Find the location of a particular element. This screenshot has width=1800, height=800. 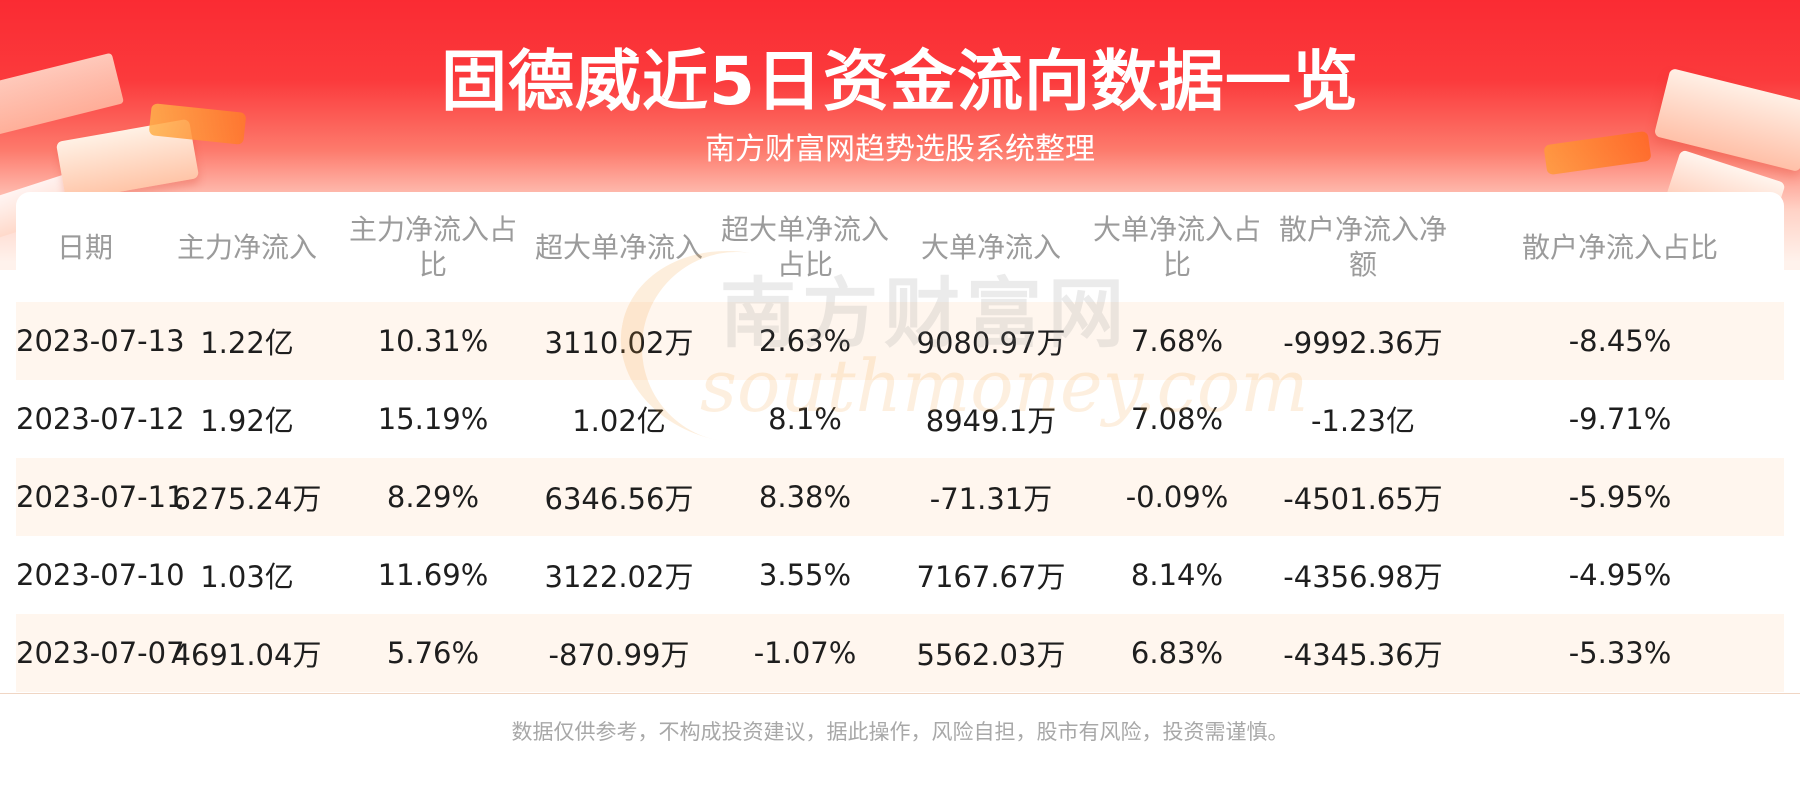

cell-retail-inflow: -1.23亿 is located at coordinates (1363, 421).